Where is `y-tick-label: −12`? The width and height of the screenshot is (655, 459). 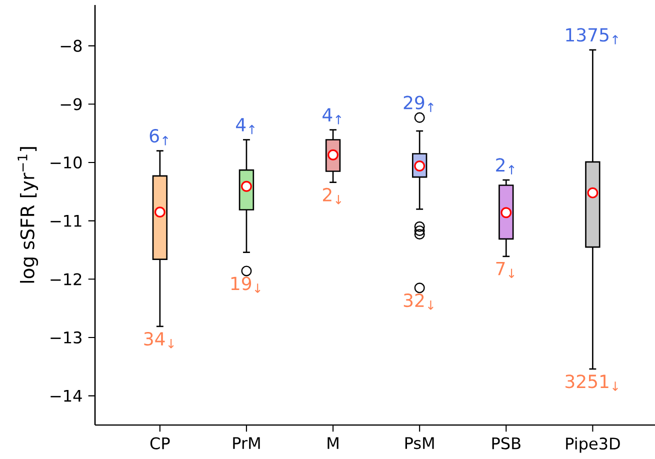
y-tick-label: −12 is located at coordinates (66, 279).